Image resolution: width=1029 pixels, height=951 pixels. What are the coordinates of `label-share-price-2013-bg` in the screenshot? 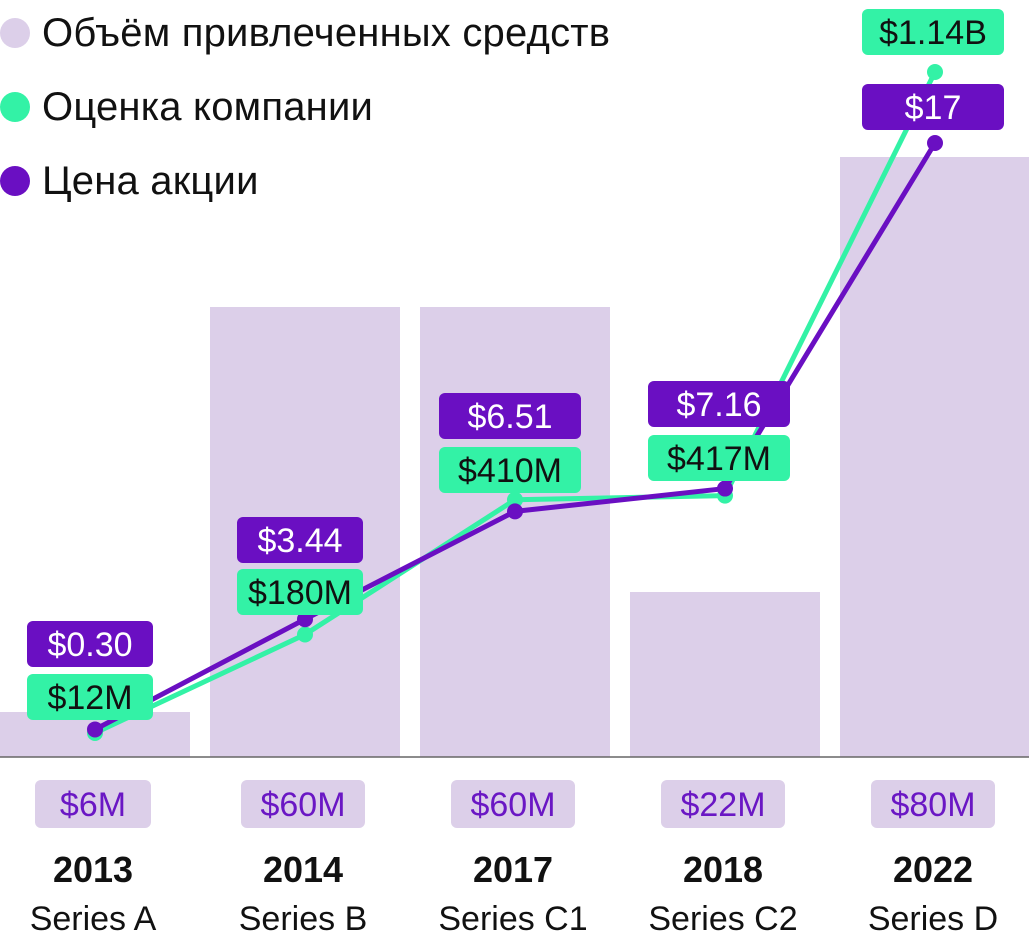 It's located at (90, 644).